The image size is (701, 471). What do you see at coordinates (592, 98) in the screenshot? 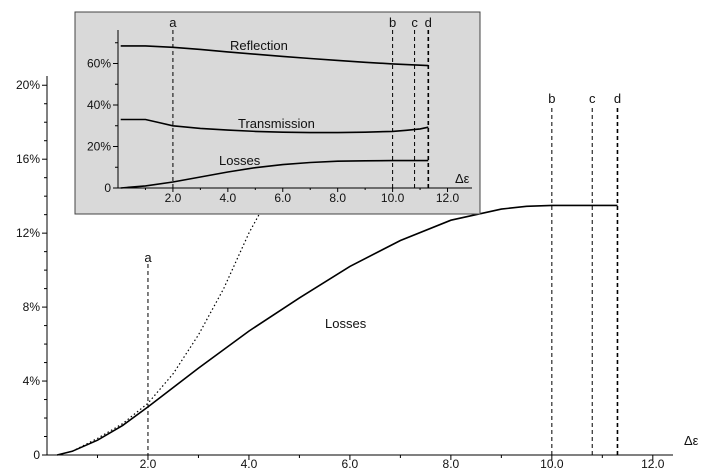
I see `main-marker-label-c: c` at bounding box center [592, 98].